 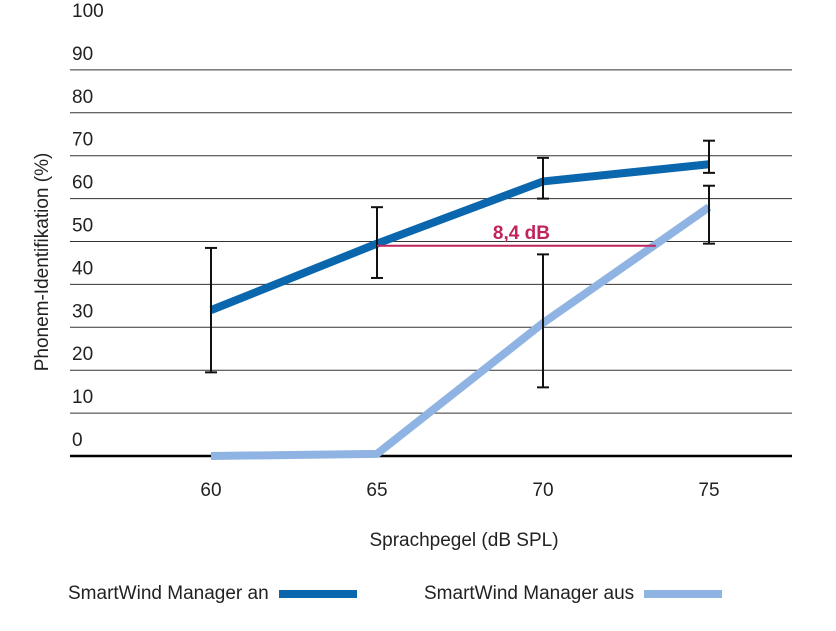 What do you see at coordinates (708, 490) in the screenshot?
I see `x-tick-label: 75` at bounding box center [708, 490].